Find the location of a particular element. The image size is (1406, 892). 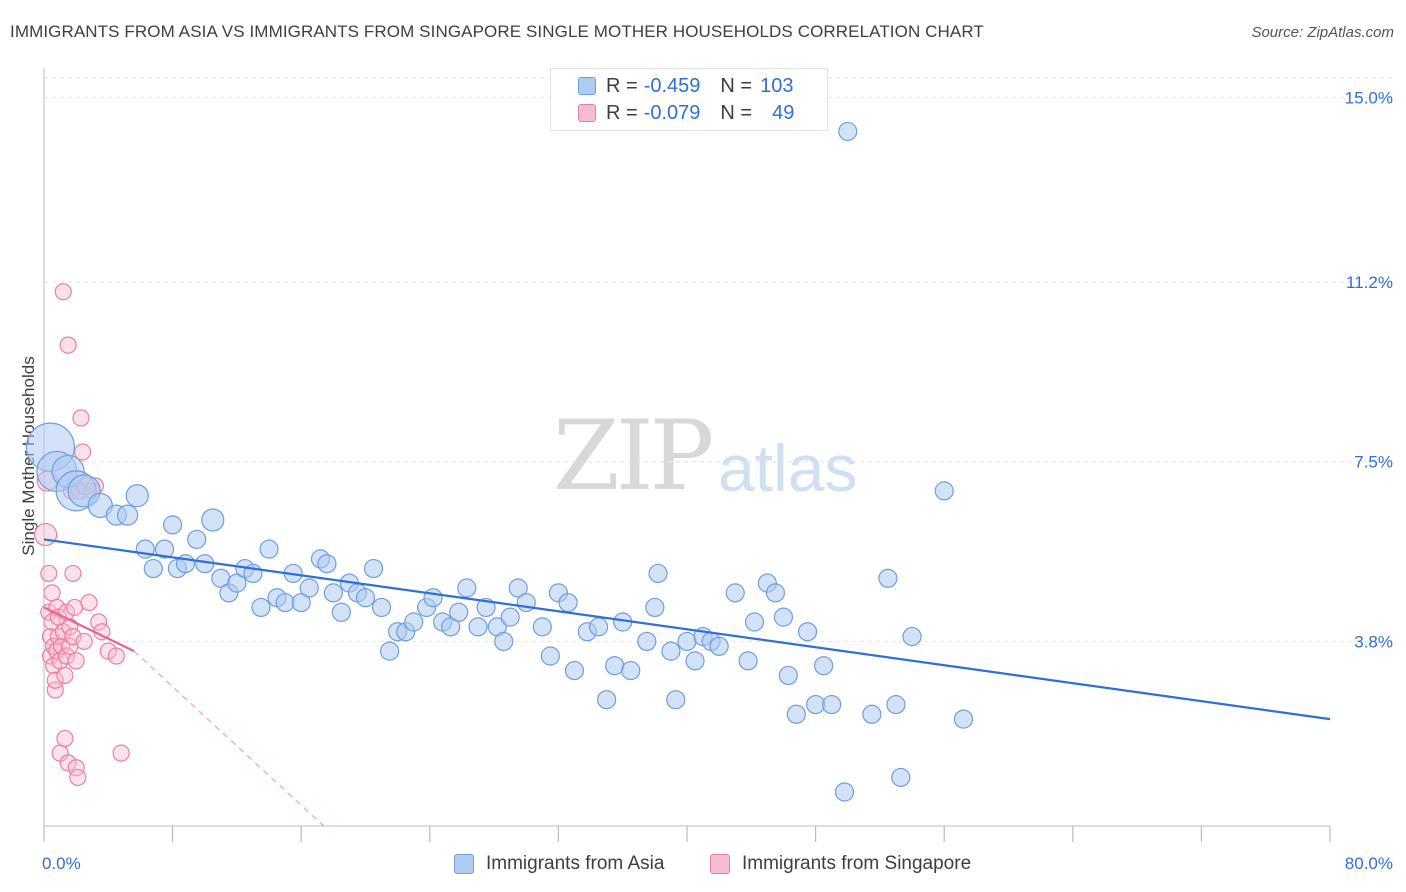

source-label: Source: ZipAtlas.com is located at coordinates (1322, 32).